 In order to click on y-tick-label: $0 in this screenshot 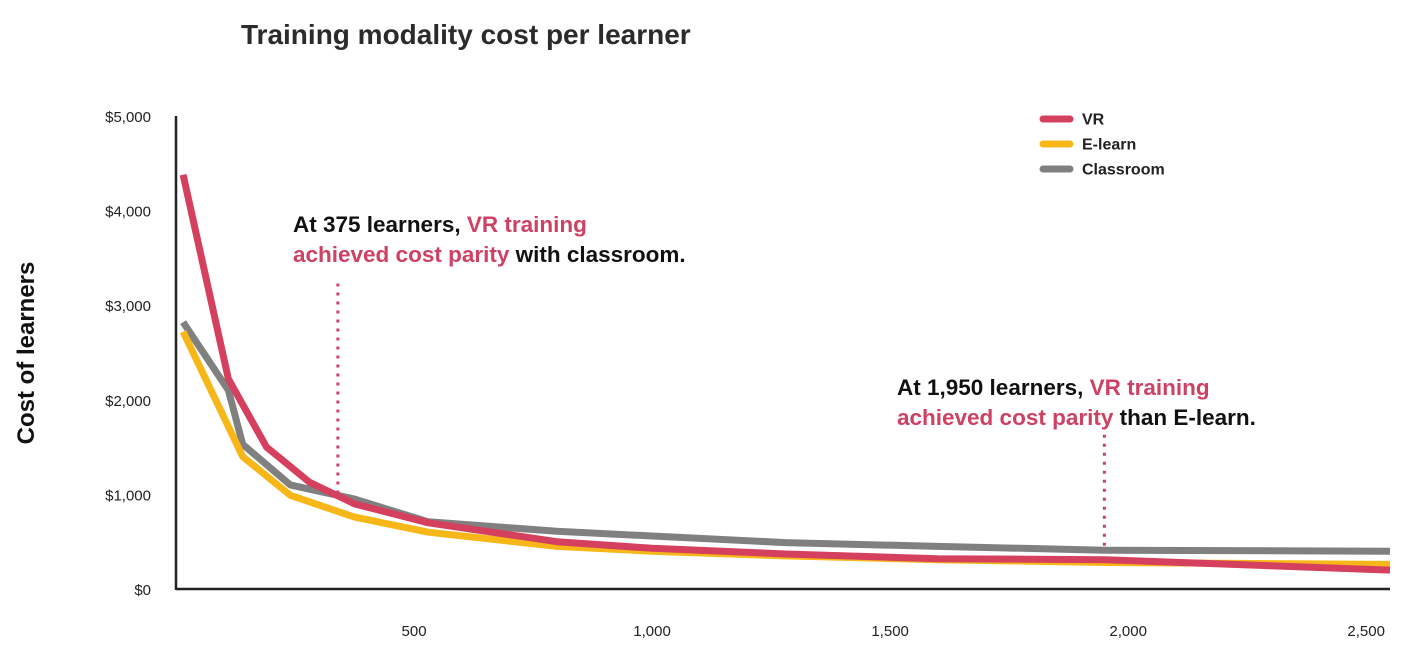, I will do `click(142, 590)`.